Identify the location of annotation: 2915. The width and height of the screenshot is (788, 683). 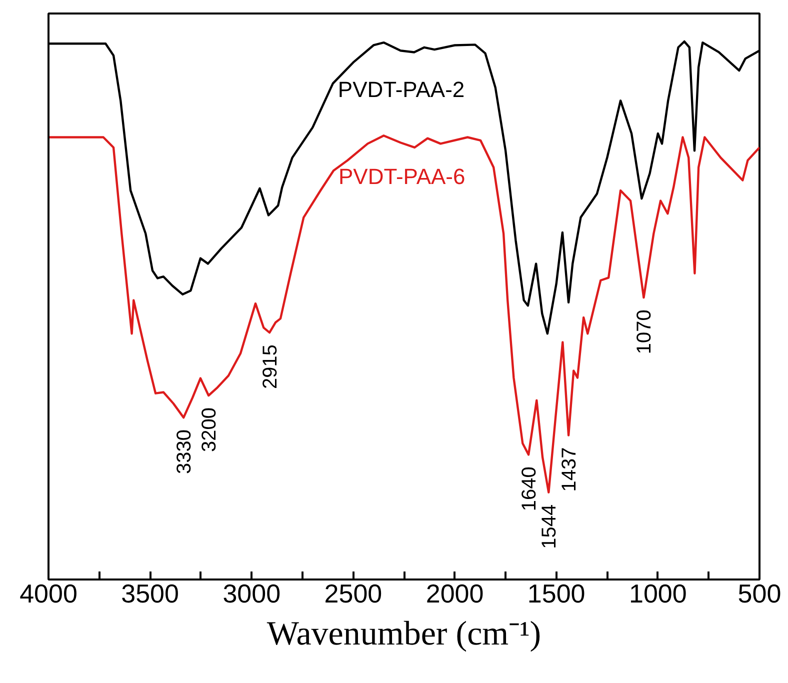
(271, 367).